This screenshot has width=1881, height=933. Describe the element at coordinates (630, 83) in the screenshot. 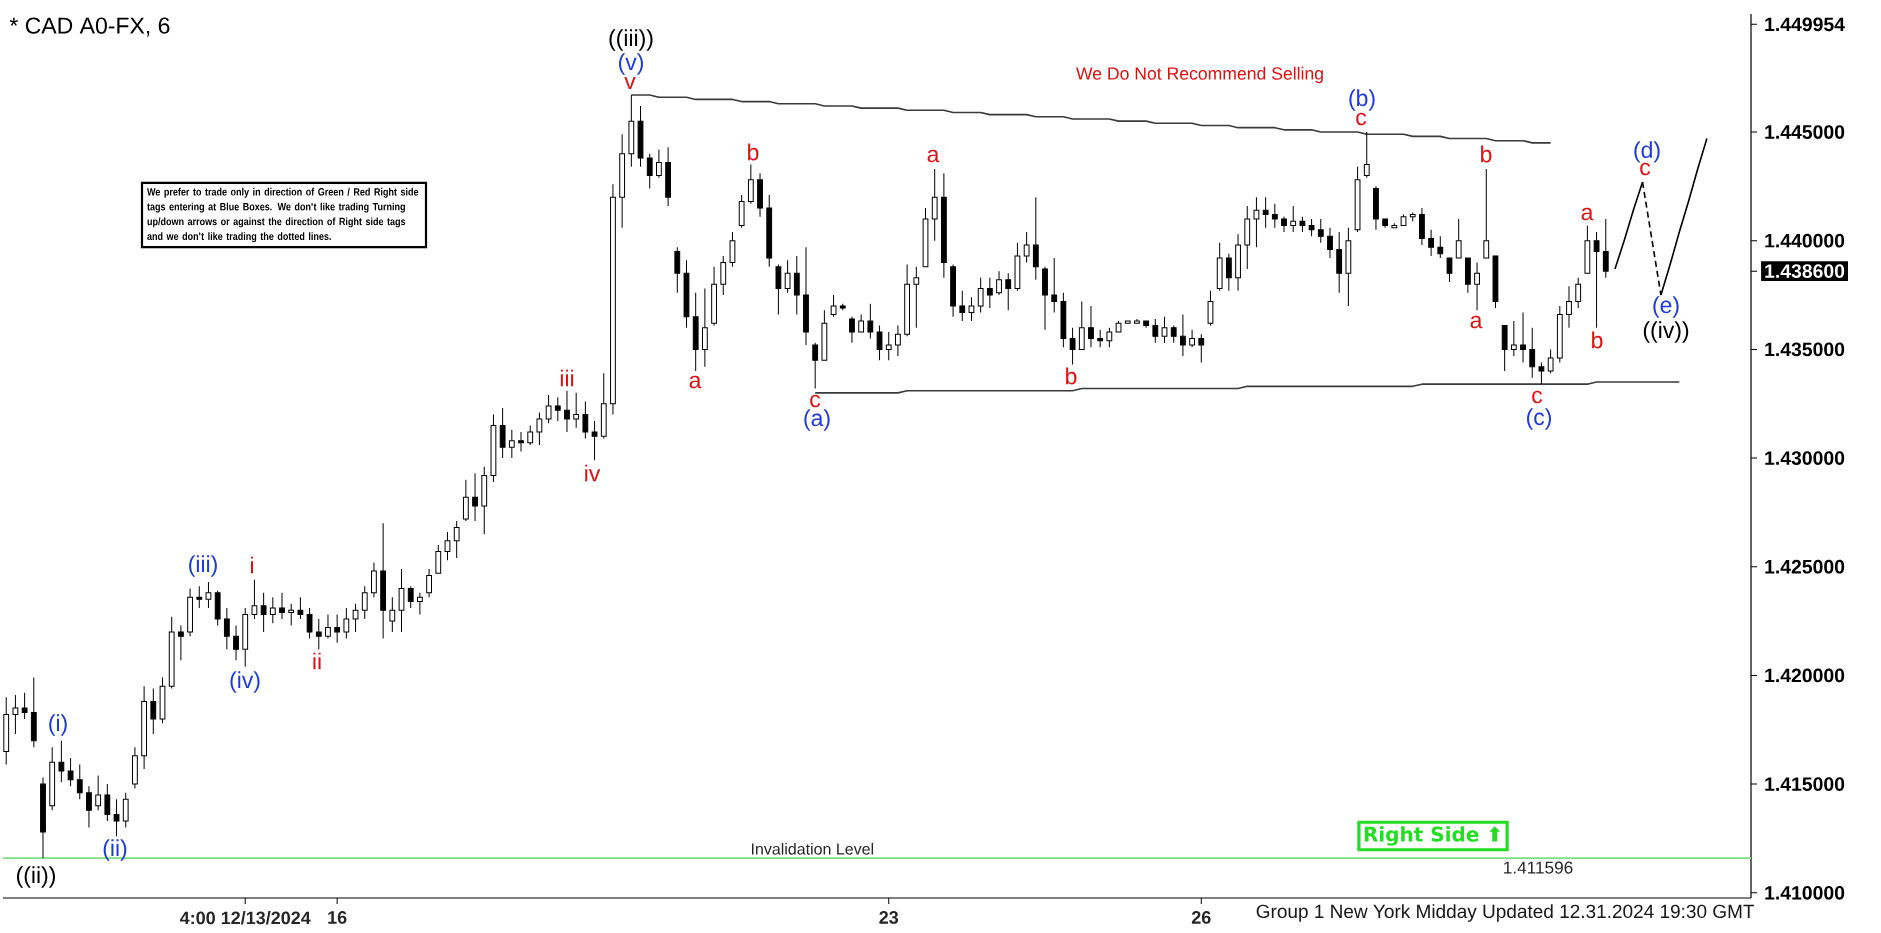

I see `annotation: v` at that location.